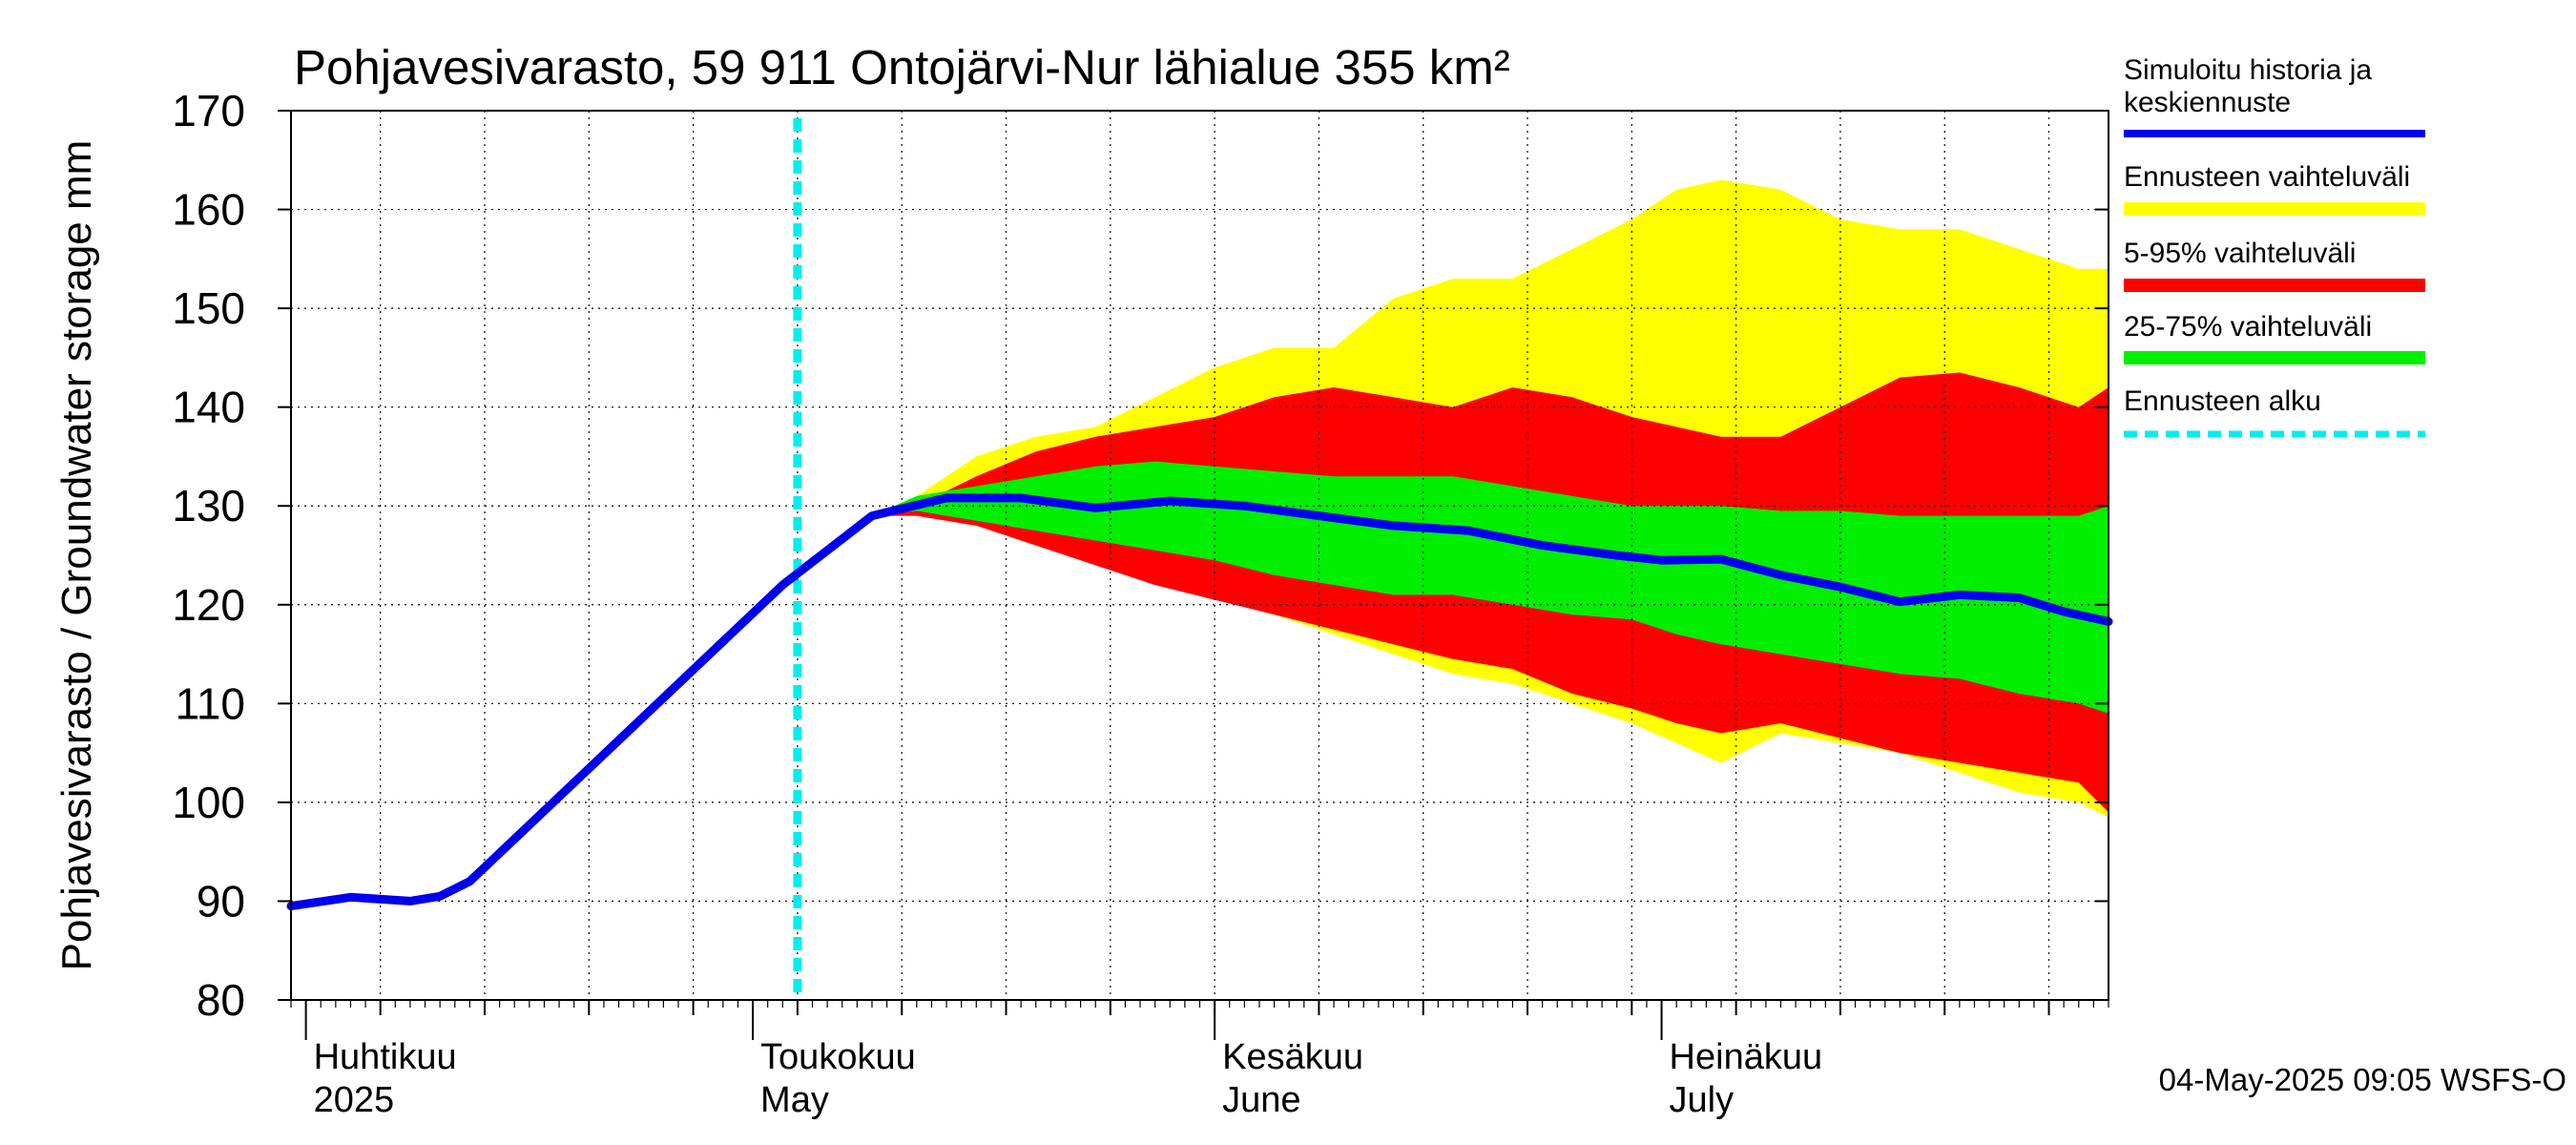  I want to click on x-month-label-en: July, so click(1702, 1100).